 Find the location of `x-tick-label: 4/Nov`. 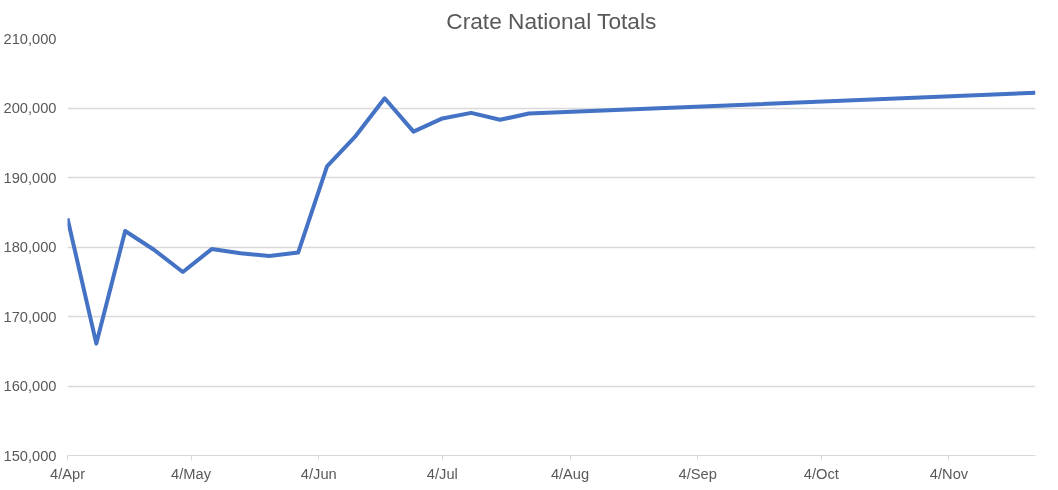

x-tick-label: 4/Nov is located at coordinates (949, 473).